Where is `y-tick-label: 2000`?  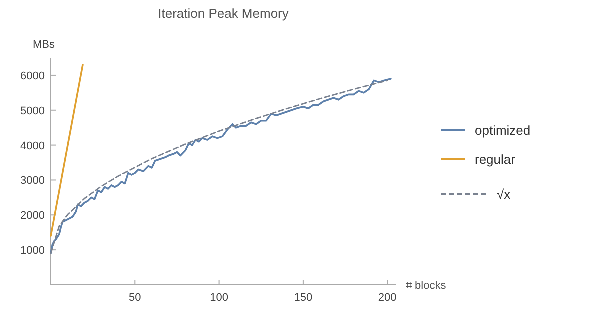 y-tick-label: 2000 is located at coordinates (32, 216).